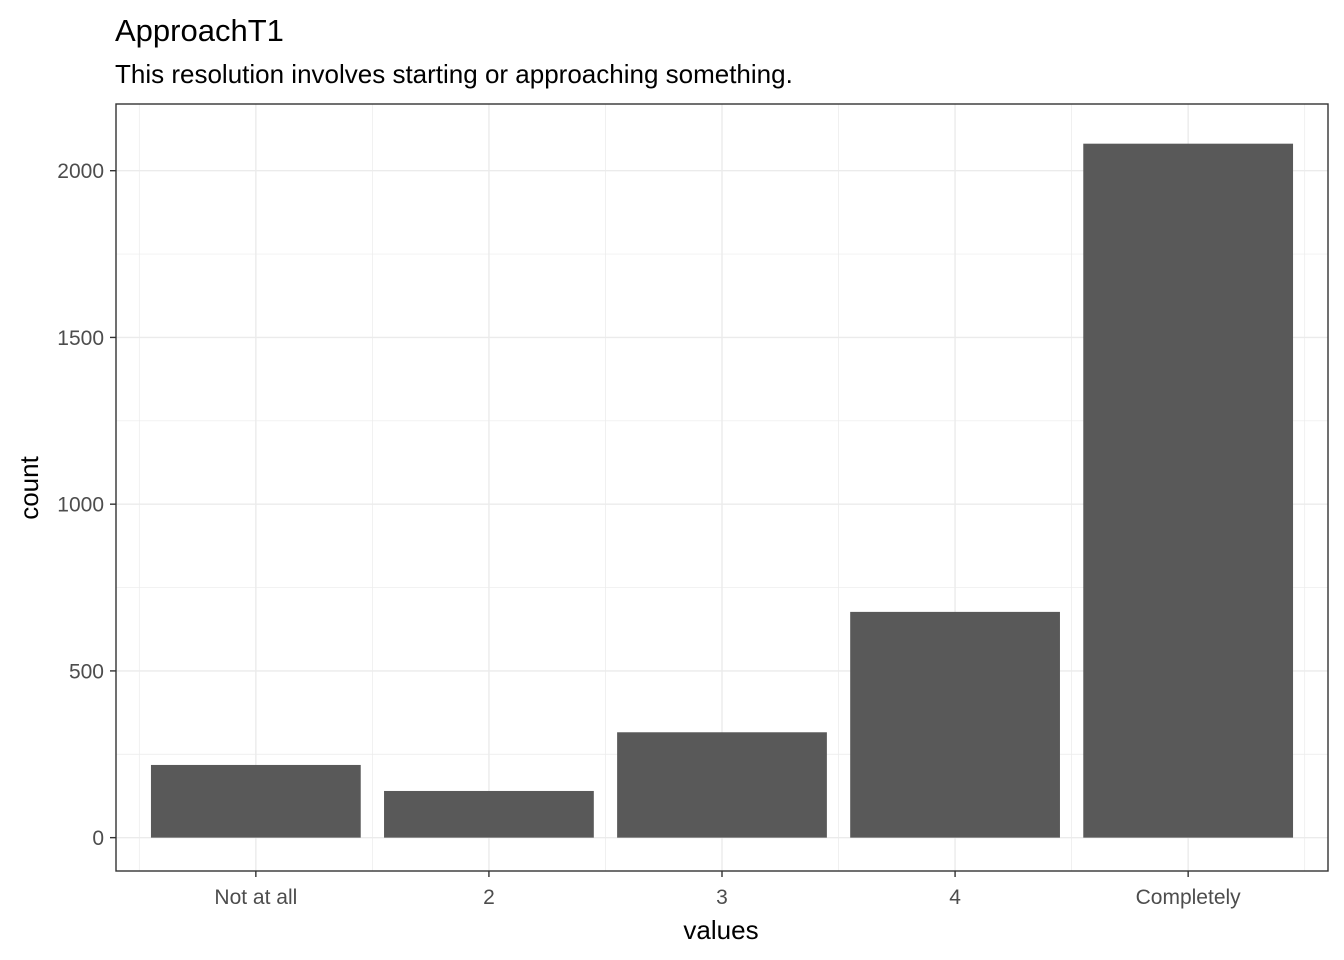 The height and width of the screenshot is (960, 1344). Describe the element at coordinates (255, 801) in the screenshot. I see `bar-not-at-all` at that location.